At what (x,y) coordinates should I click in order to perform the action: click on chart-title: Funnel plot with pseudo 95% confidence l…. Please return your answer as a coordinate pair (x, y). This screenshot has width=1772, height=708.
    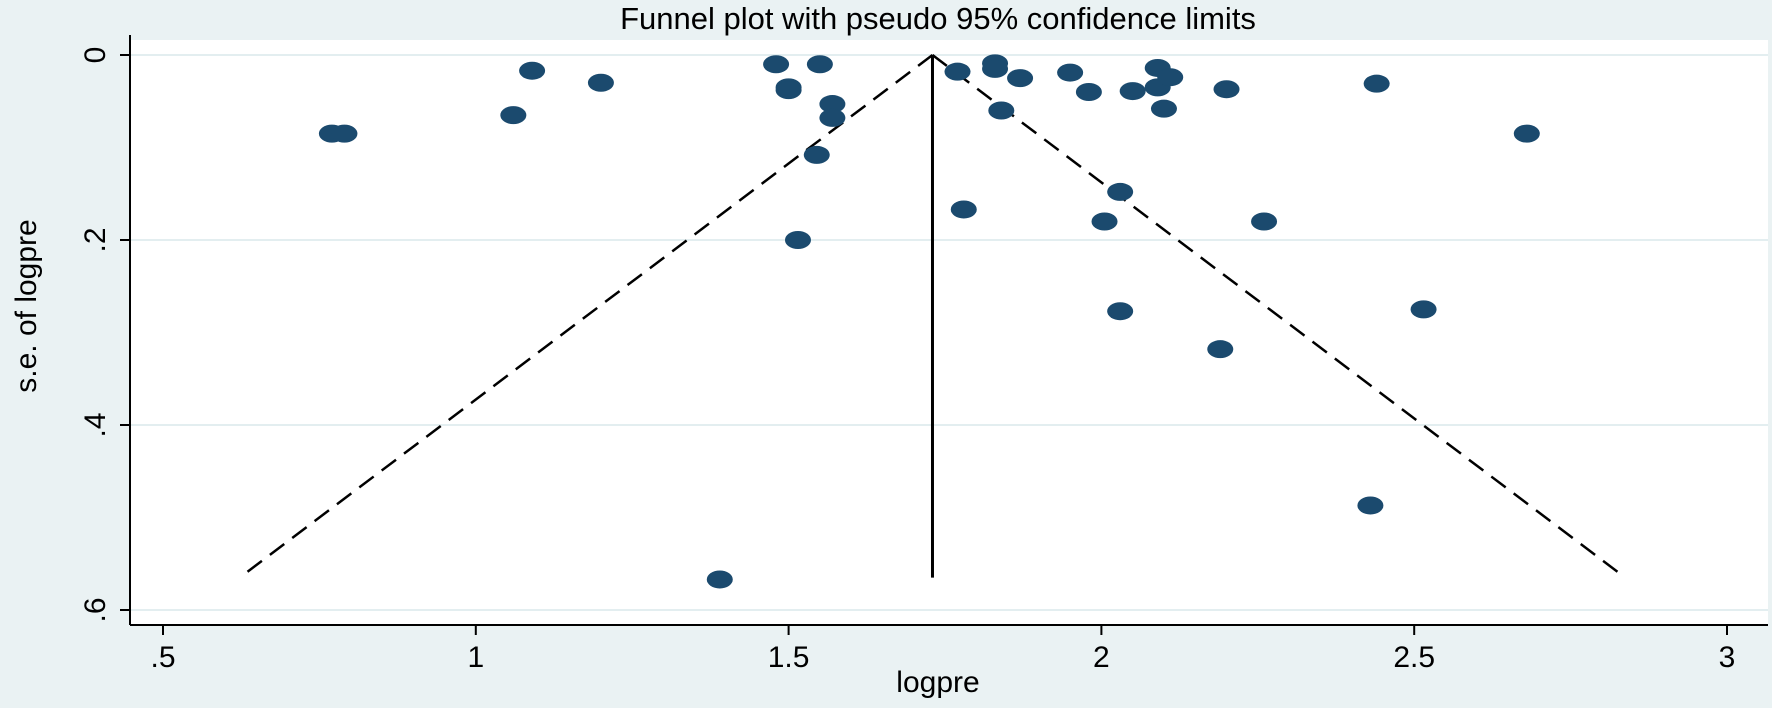
    Looking at the image, I should click on (938, 18).